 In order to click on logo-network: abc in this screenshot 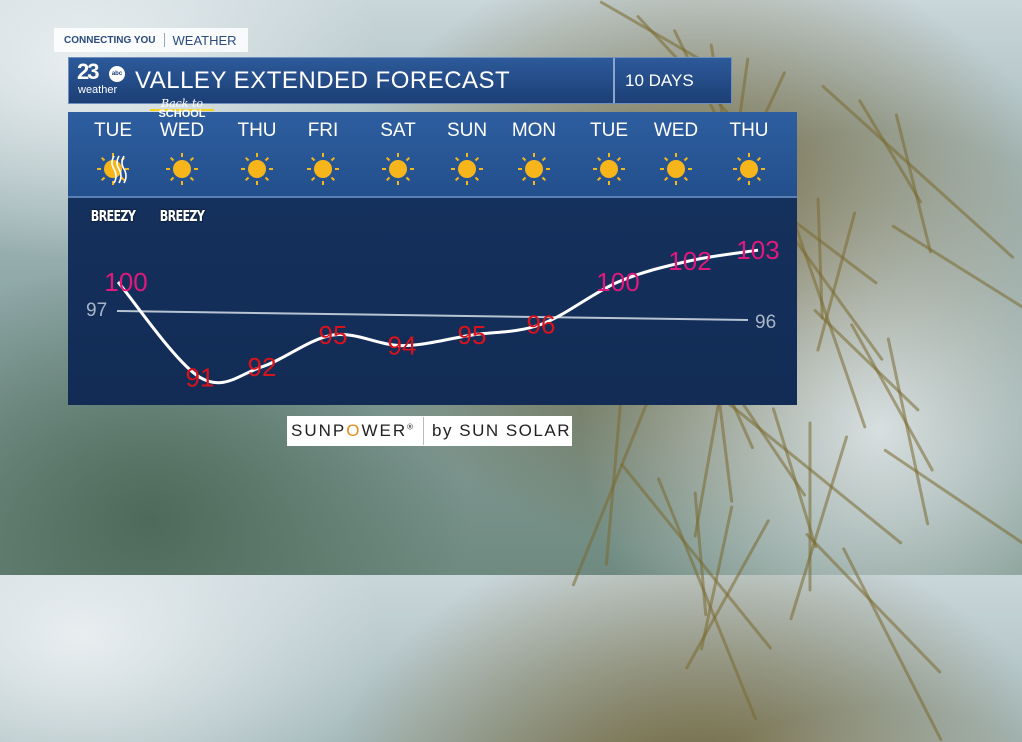, I will do `click(117, 73)`.